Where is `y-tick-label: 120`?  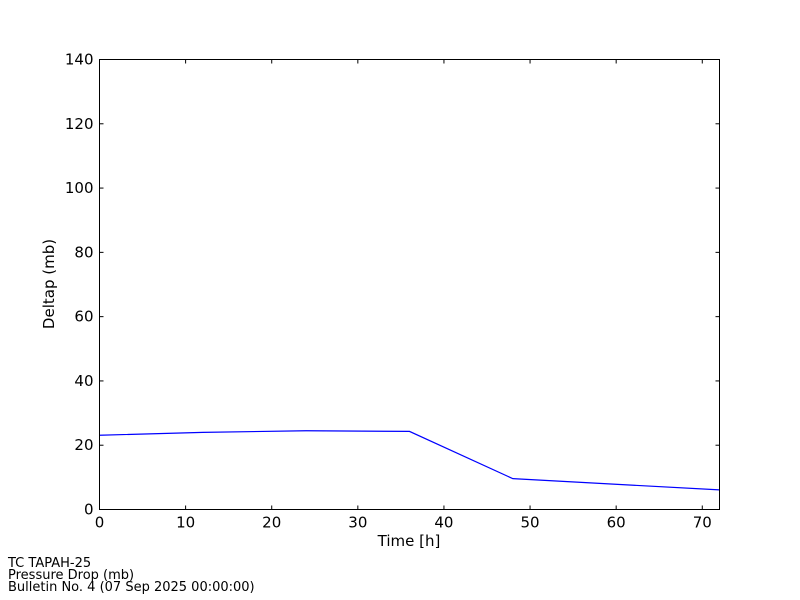 y-tick-label: 120 is located at coordinates (79, 124).